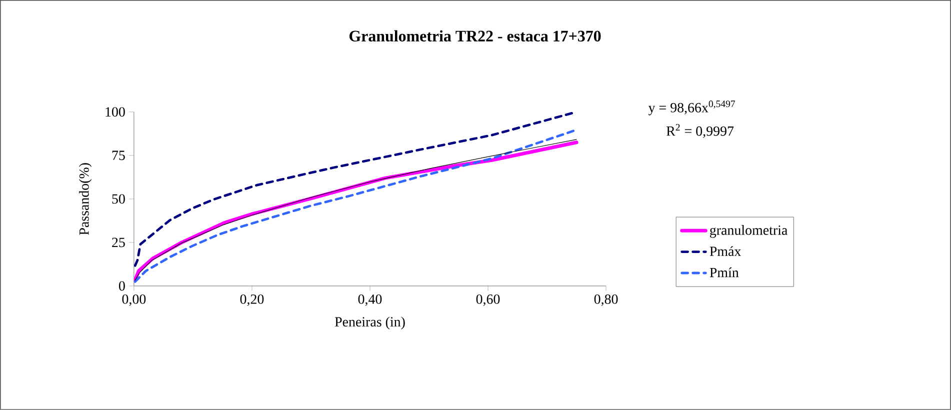  What do you see at coordinates (369, 323) in the screenshot?
I see `x-axis-title: Peneiras (in)` at bounding box center [369, 323].